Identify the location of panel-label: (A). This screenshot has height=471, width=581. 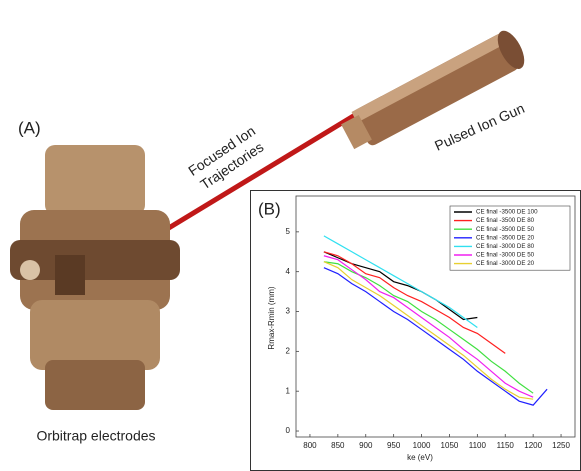
(29, 127).